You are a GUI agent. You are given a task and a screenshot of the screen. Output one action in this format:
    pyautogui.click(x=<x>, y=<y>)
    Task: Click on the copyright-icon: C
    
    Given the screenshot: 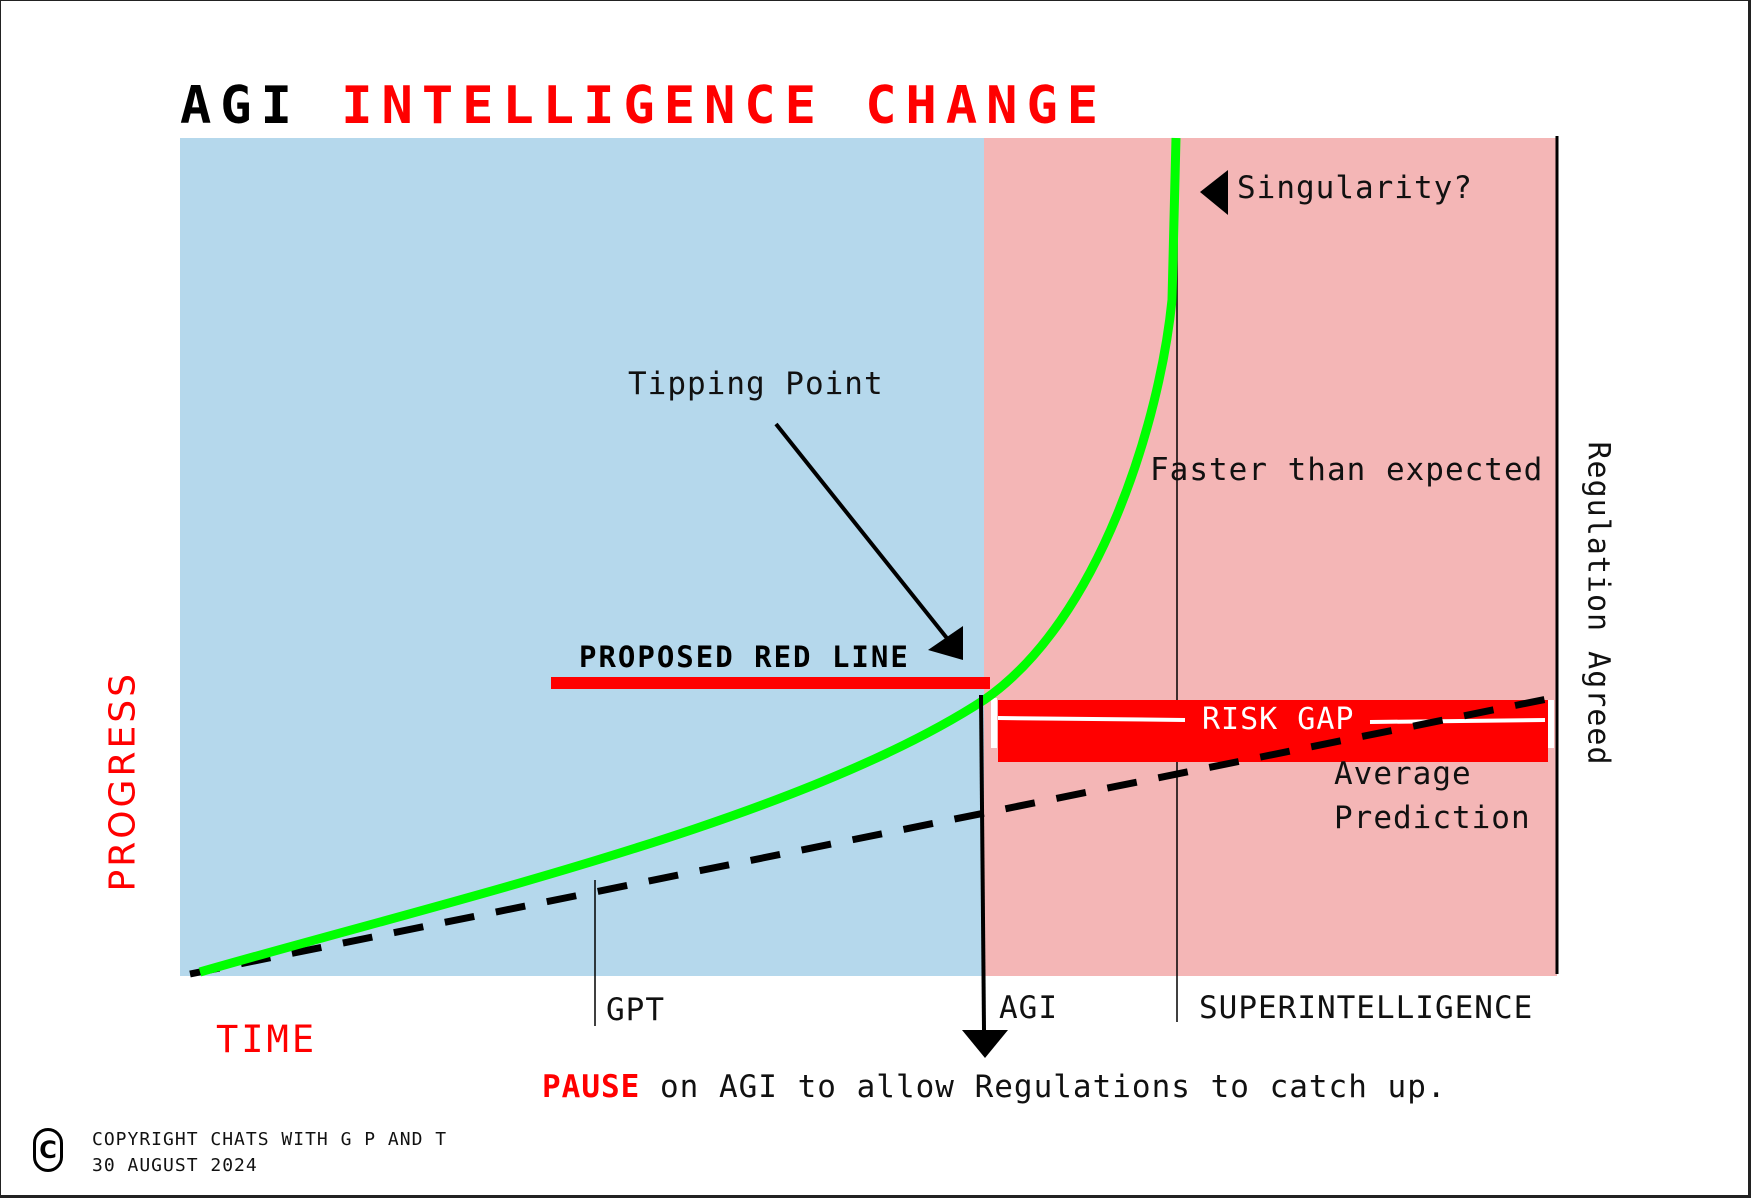 What is the action you would take?
    pyautogui.click(x=48, y=1150)
    